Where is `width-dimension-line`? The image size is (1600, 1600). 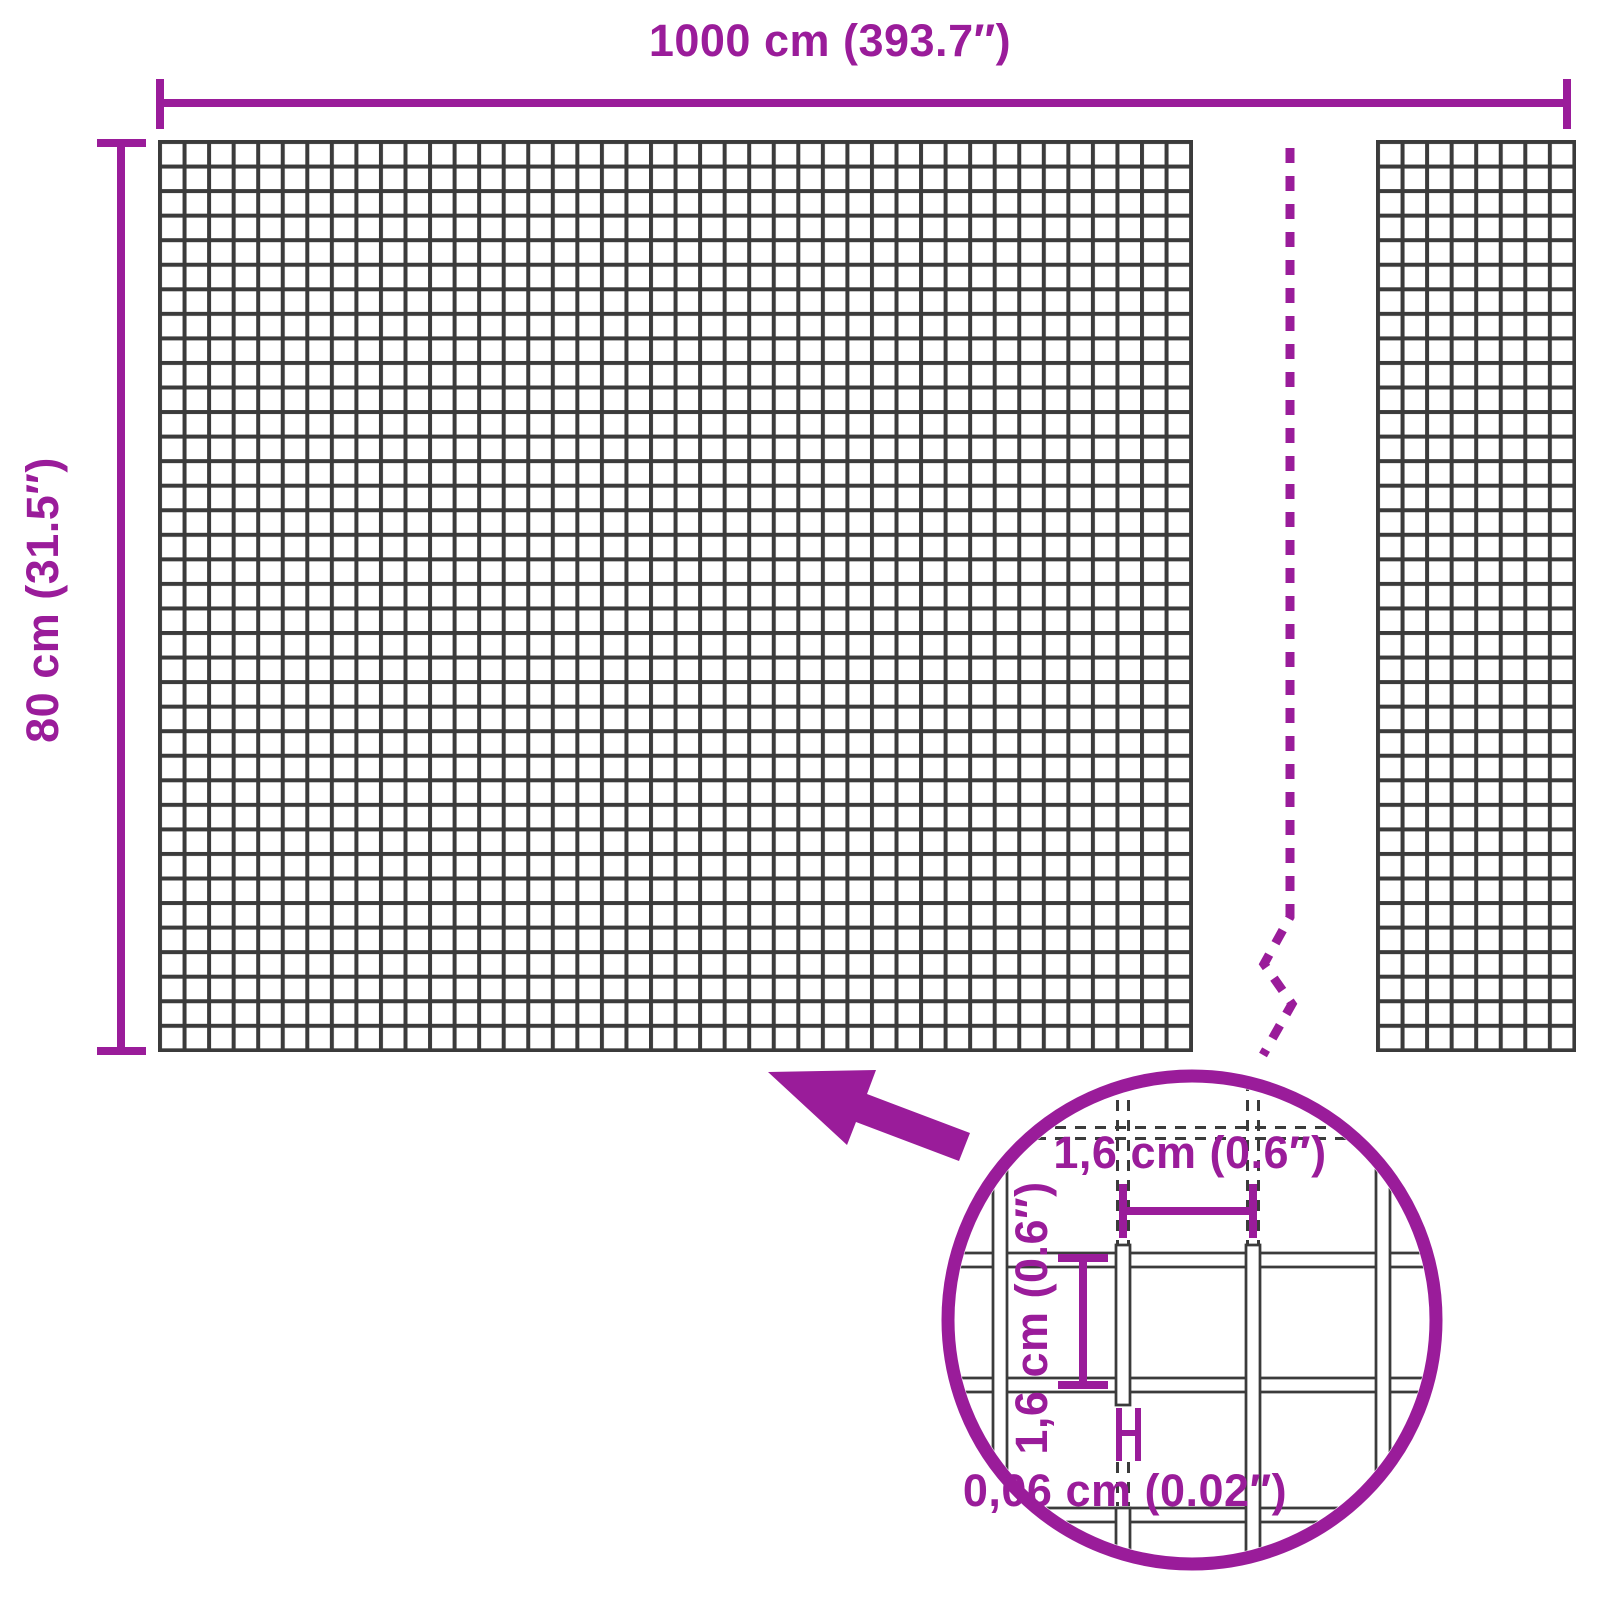
width-dimension-line is located at coordinates (863, 104).